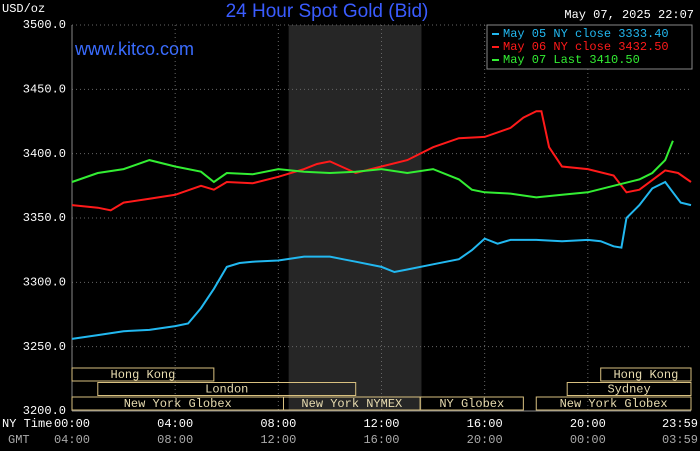 The image size is (700, 451). Describe the element at coordinates (586, 34) in the screenshot. I see `legend-entry: May 05 NY close 3333.40` at that location.